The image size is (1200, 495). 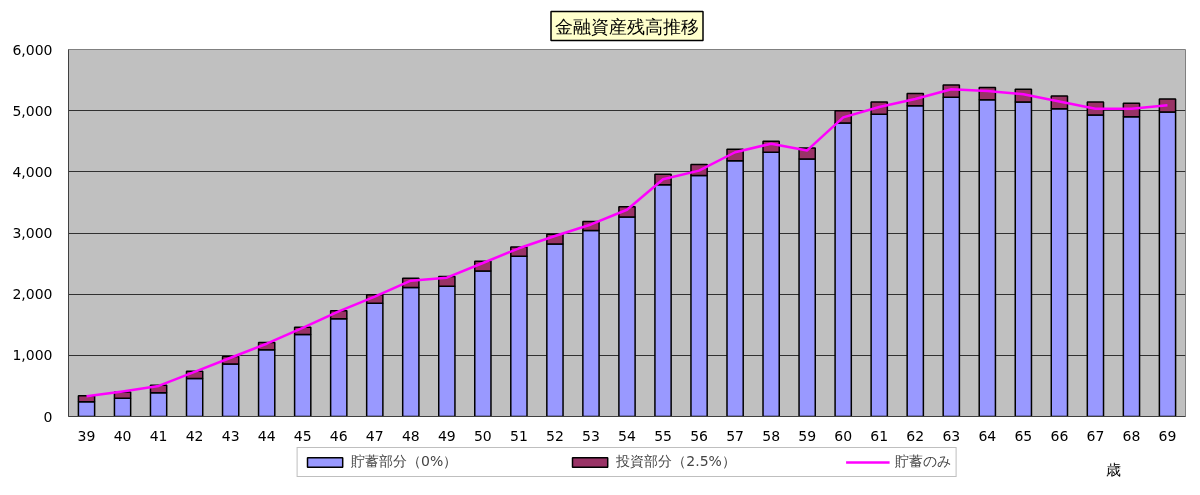 What do you see at coordinates (915, 435) in the screenshot?
I see `x-tick-label: 62` at bounding box center [915, 435].